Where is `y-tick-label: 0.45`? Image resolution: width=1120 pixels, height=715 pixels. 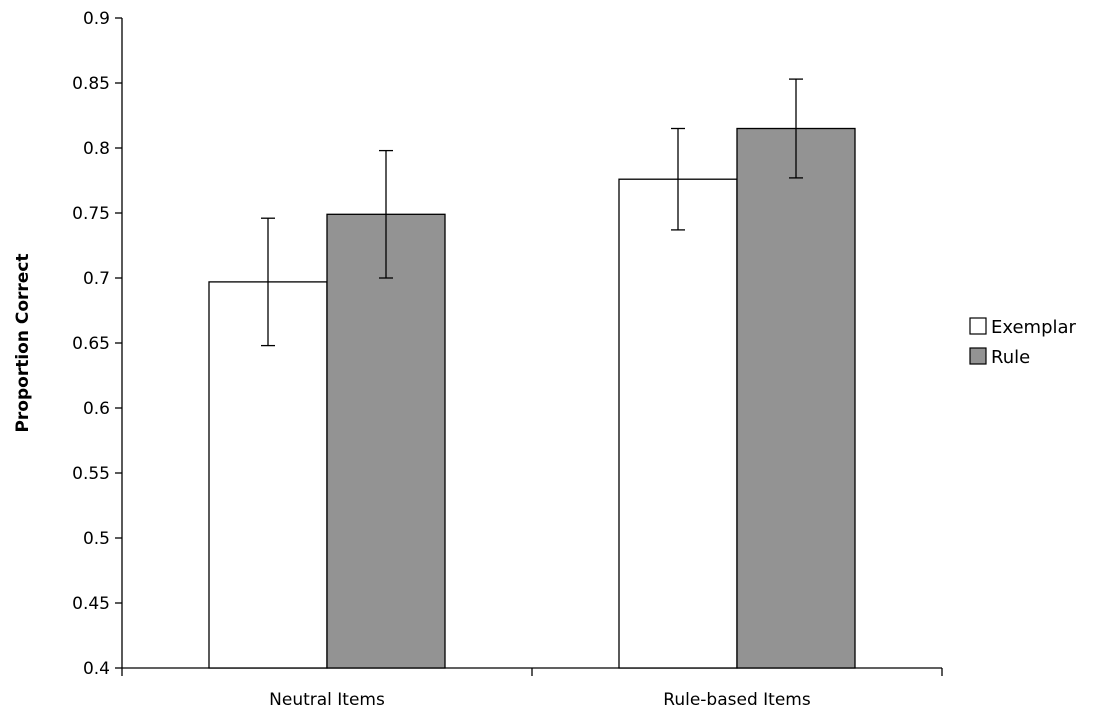
y-tick-label: 0.45 is located at coordinates (91, 604).